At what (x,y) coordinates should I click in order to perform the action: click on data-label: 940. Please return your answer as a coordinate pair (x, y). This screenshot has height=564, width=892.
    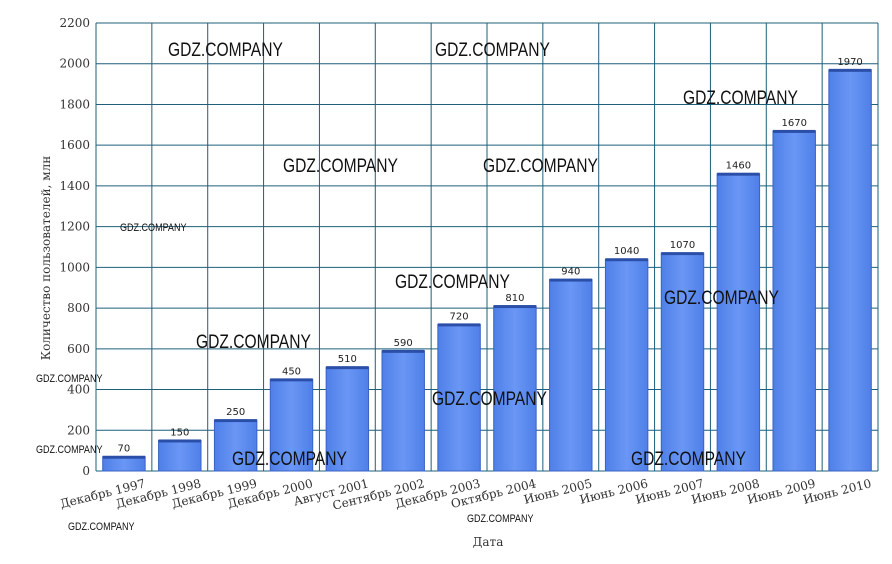
    Looking at the image, I should click on (570, 272).